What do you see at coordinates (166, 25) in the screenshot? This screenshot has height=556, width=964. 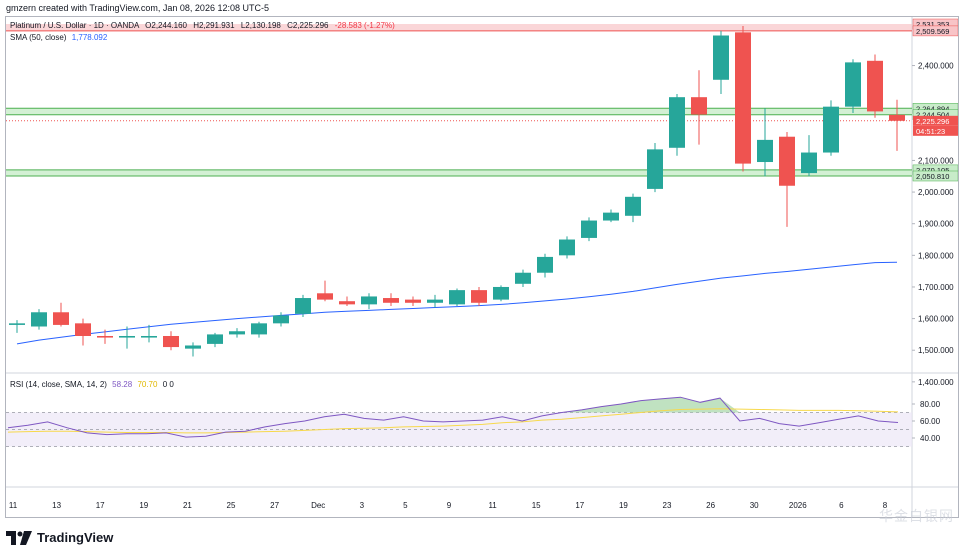 I see `open-value: O2,244.160` at bounding box center [166, 25].